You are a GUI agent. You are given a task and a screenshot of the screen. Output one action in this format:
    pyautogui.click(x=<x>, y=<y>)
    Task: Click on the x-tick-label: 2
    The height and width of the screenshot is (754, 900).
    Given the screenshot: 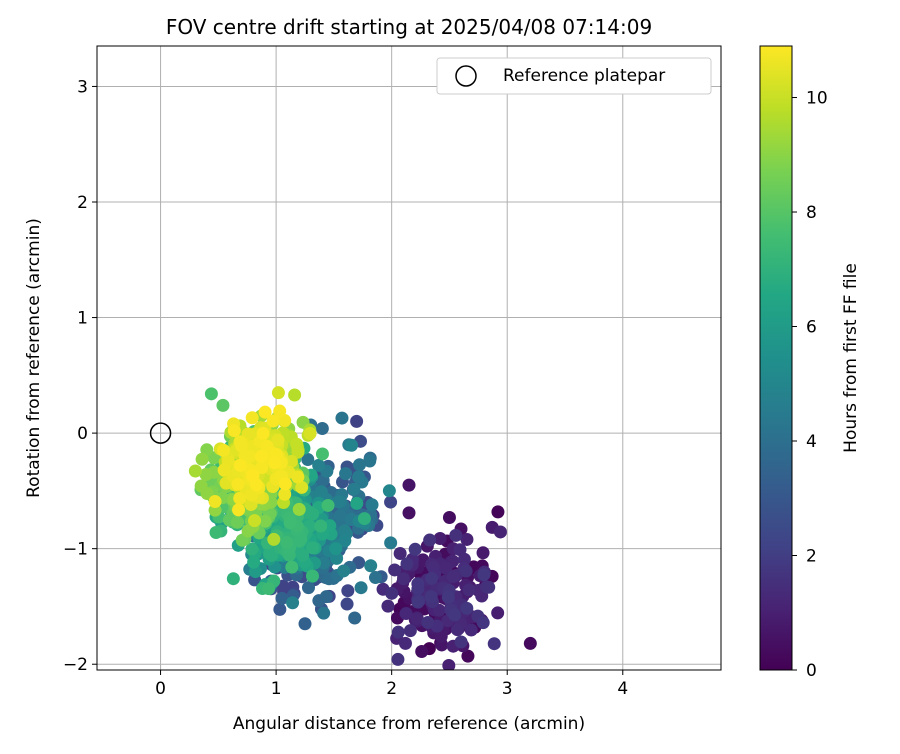 What is the action you would take?
    pyautogui.click(x=391, y=689)
    